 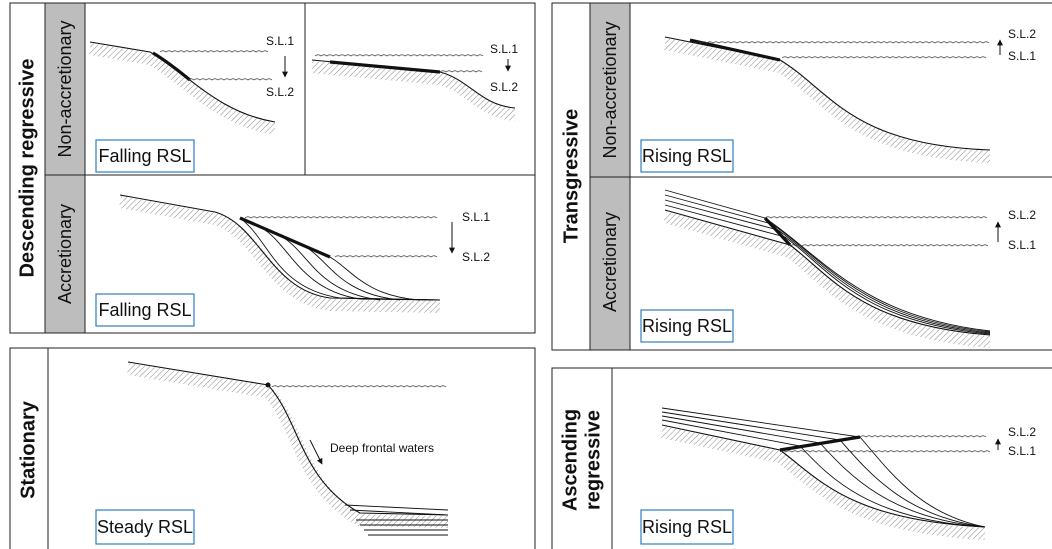 I want to click on shoreline-point, so click(x=268, y=385).